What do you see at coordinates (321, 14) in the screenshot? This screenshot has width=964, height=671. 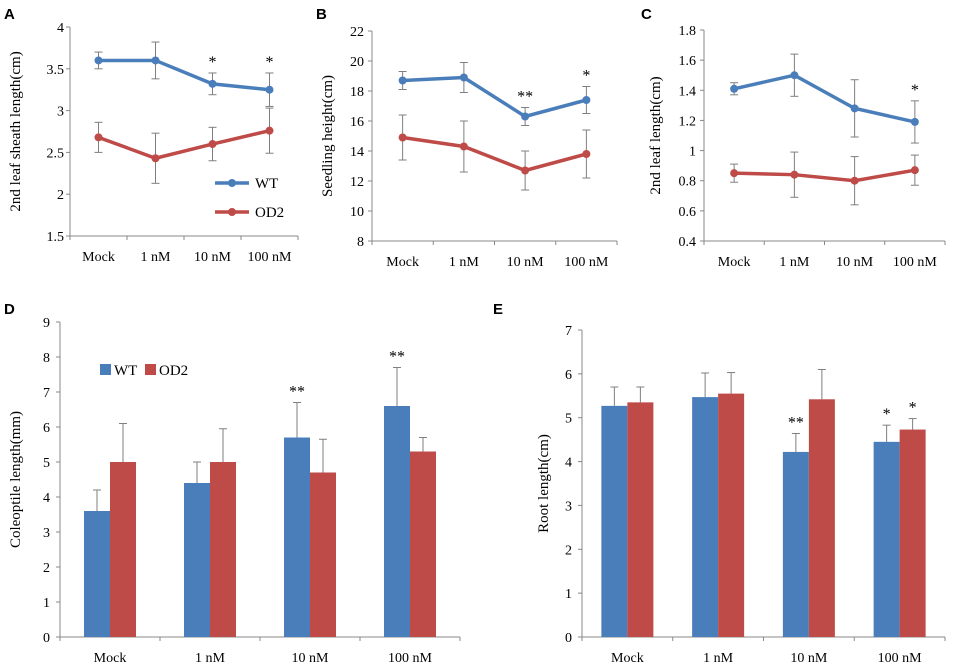 I see `panel-label-b: B` at bounding box center [321, 14].